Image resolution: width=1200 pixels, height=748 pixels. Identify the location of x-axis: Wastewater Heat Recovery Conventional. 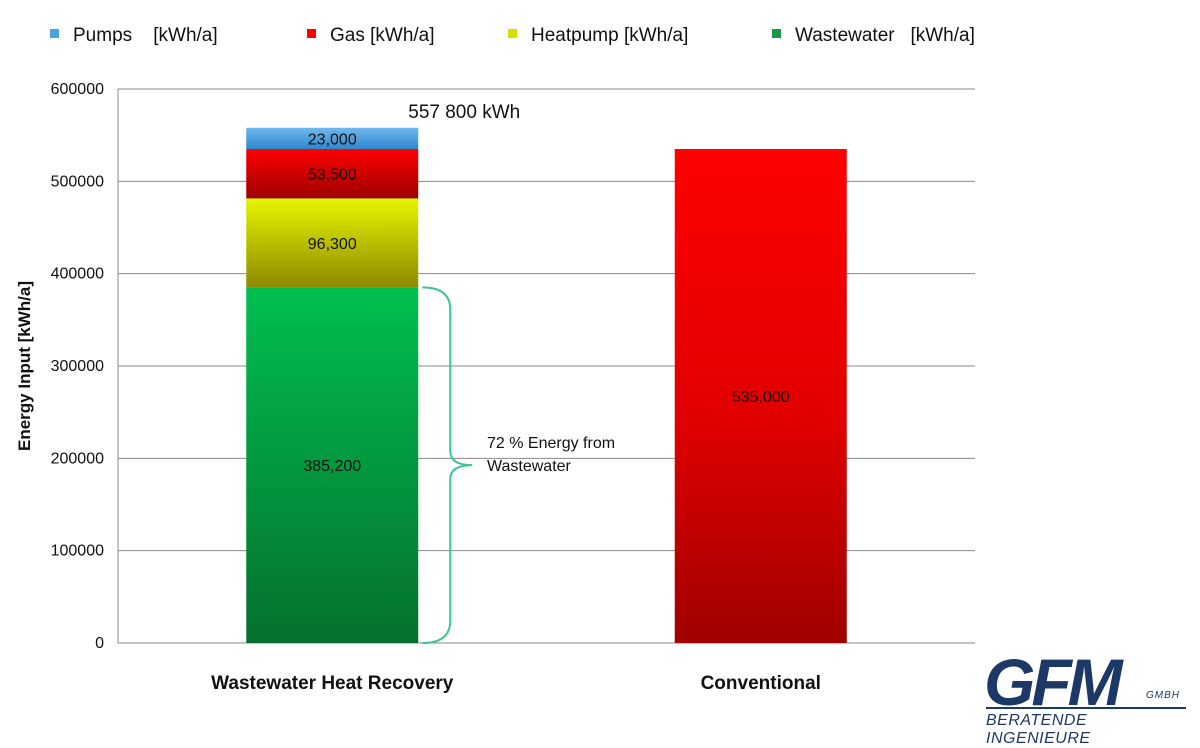
(516, 683).